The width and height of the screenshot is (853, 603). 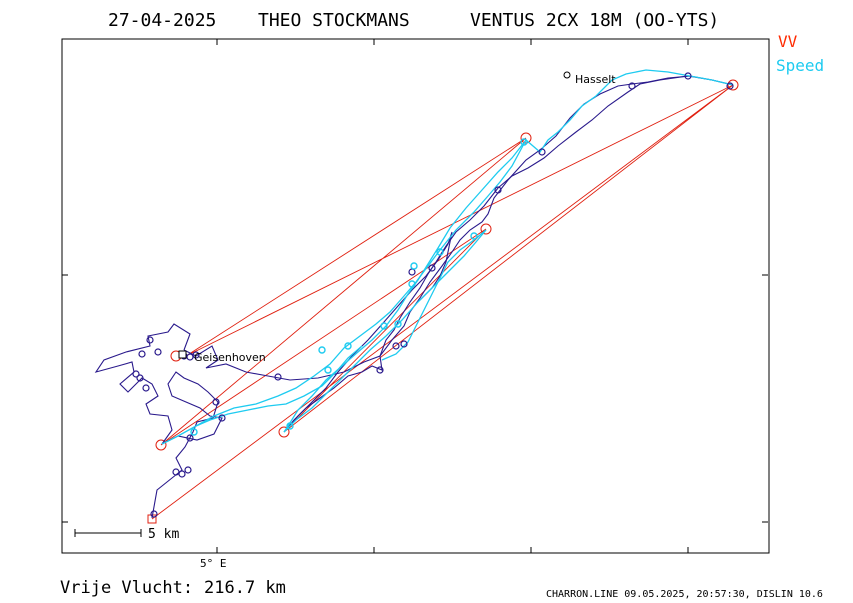 What do you see at coordinates (594, 20) in the screenshot?
I see `glider-name: VENTUS 2CX 18M (OO-YTS)` at bounding box center [594, 20].